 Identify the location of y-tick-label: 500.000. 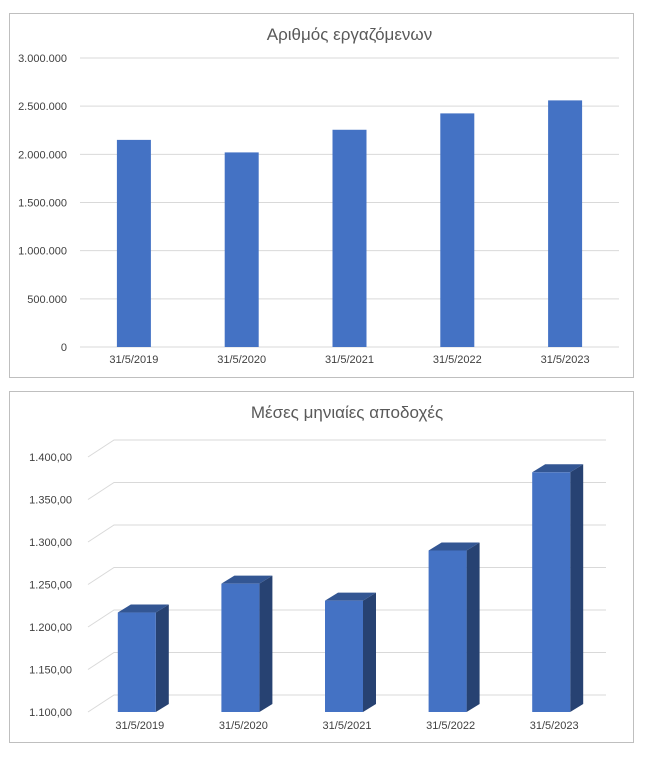
(47, 300).